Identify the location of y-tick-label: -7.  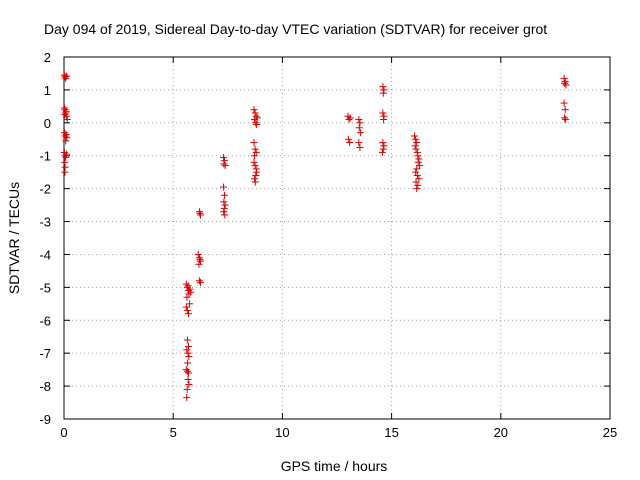
(45, 353).